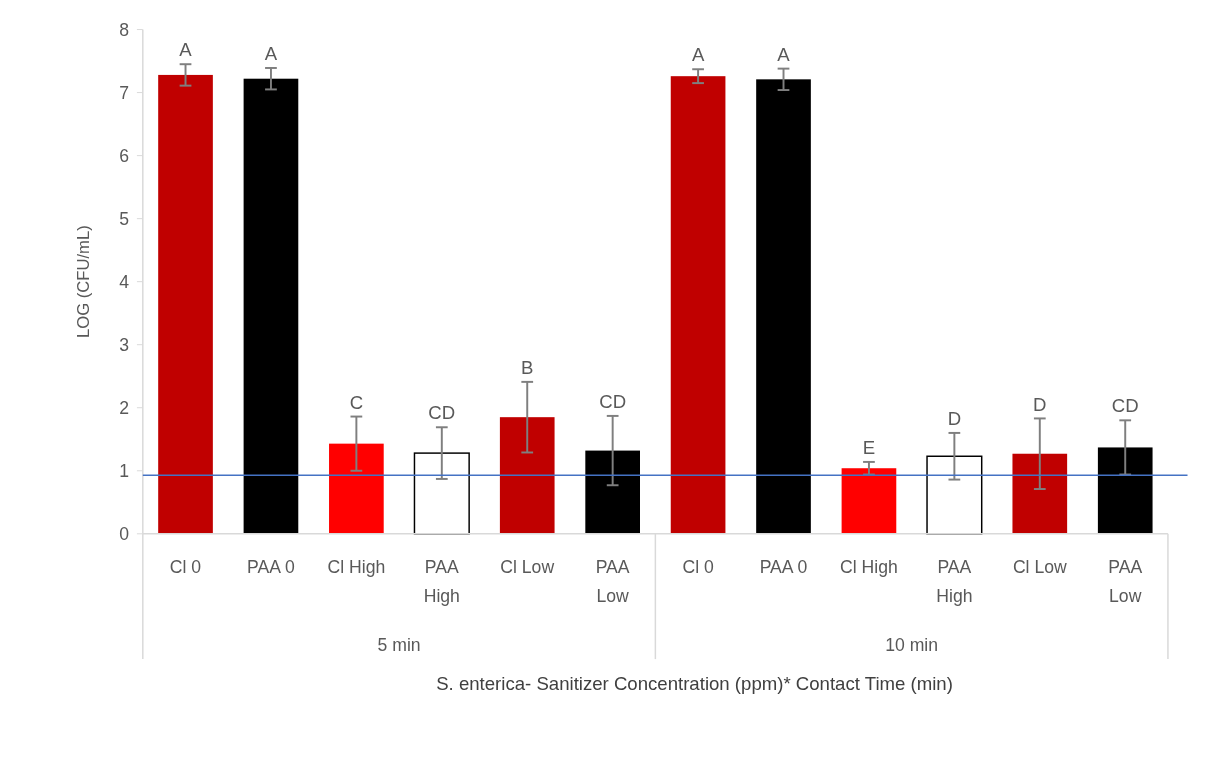  What do you see at coordinates (124, 92) in the screenshot?
I see `y-tick-label: 7` at bounding box center [124, 92].